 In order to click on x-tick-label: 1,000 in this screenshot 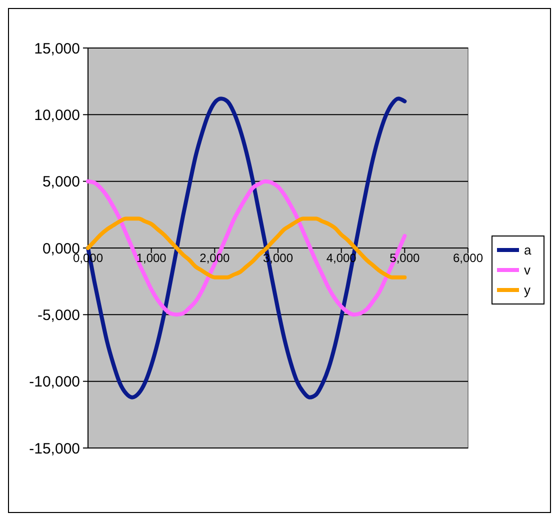, I will do `click(151, 258)`.